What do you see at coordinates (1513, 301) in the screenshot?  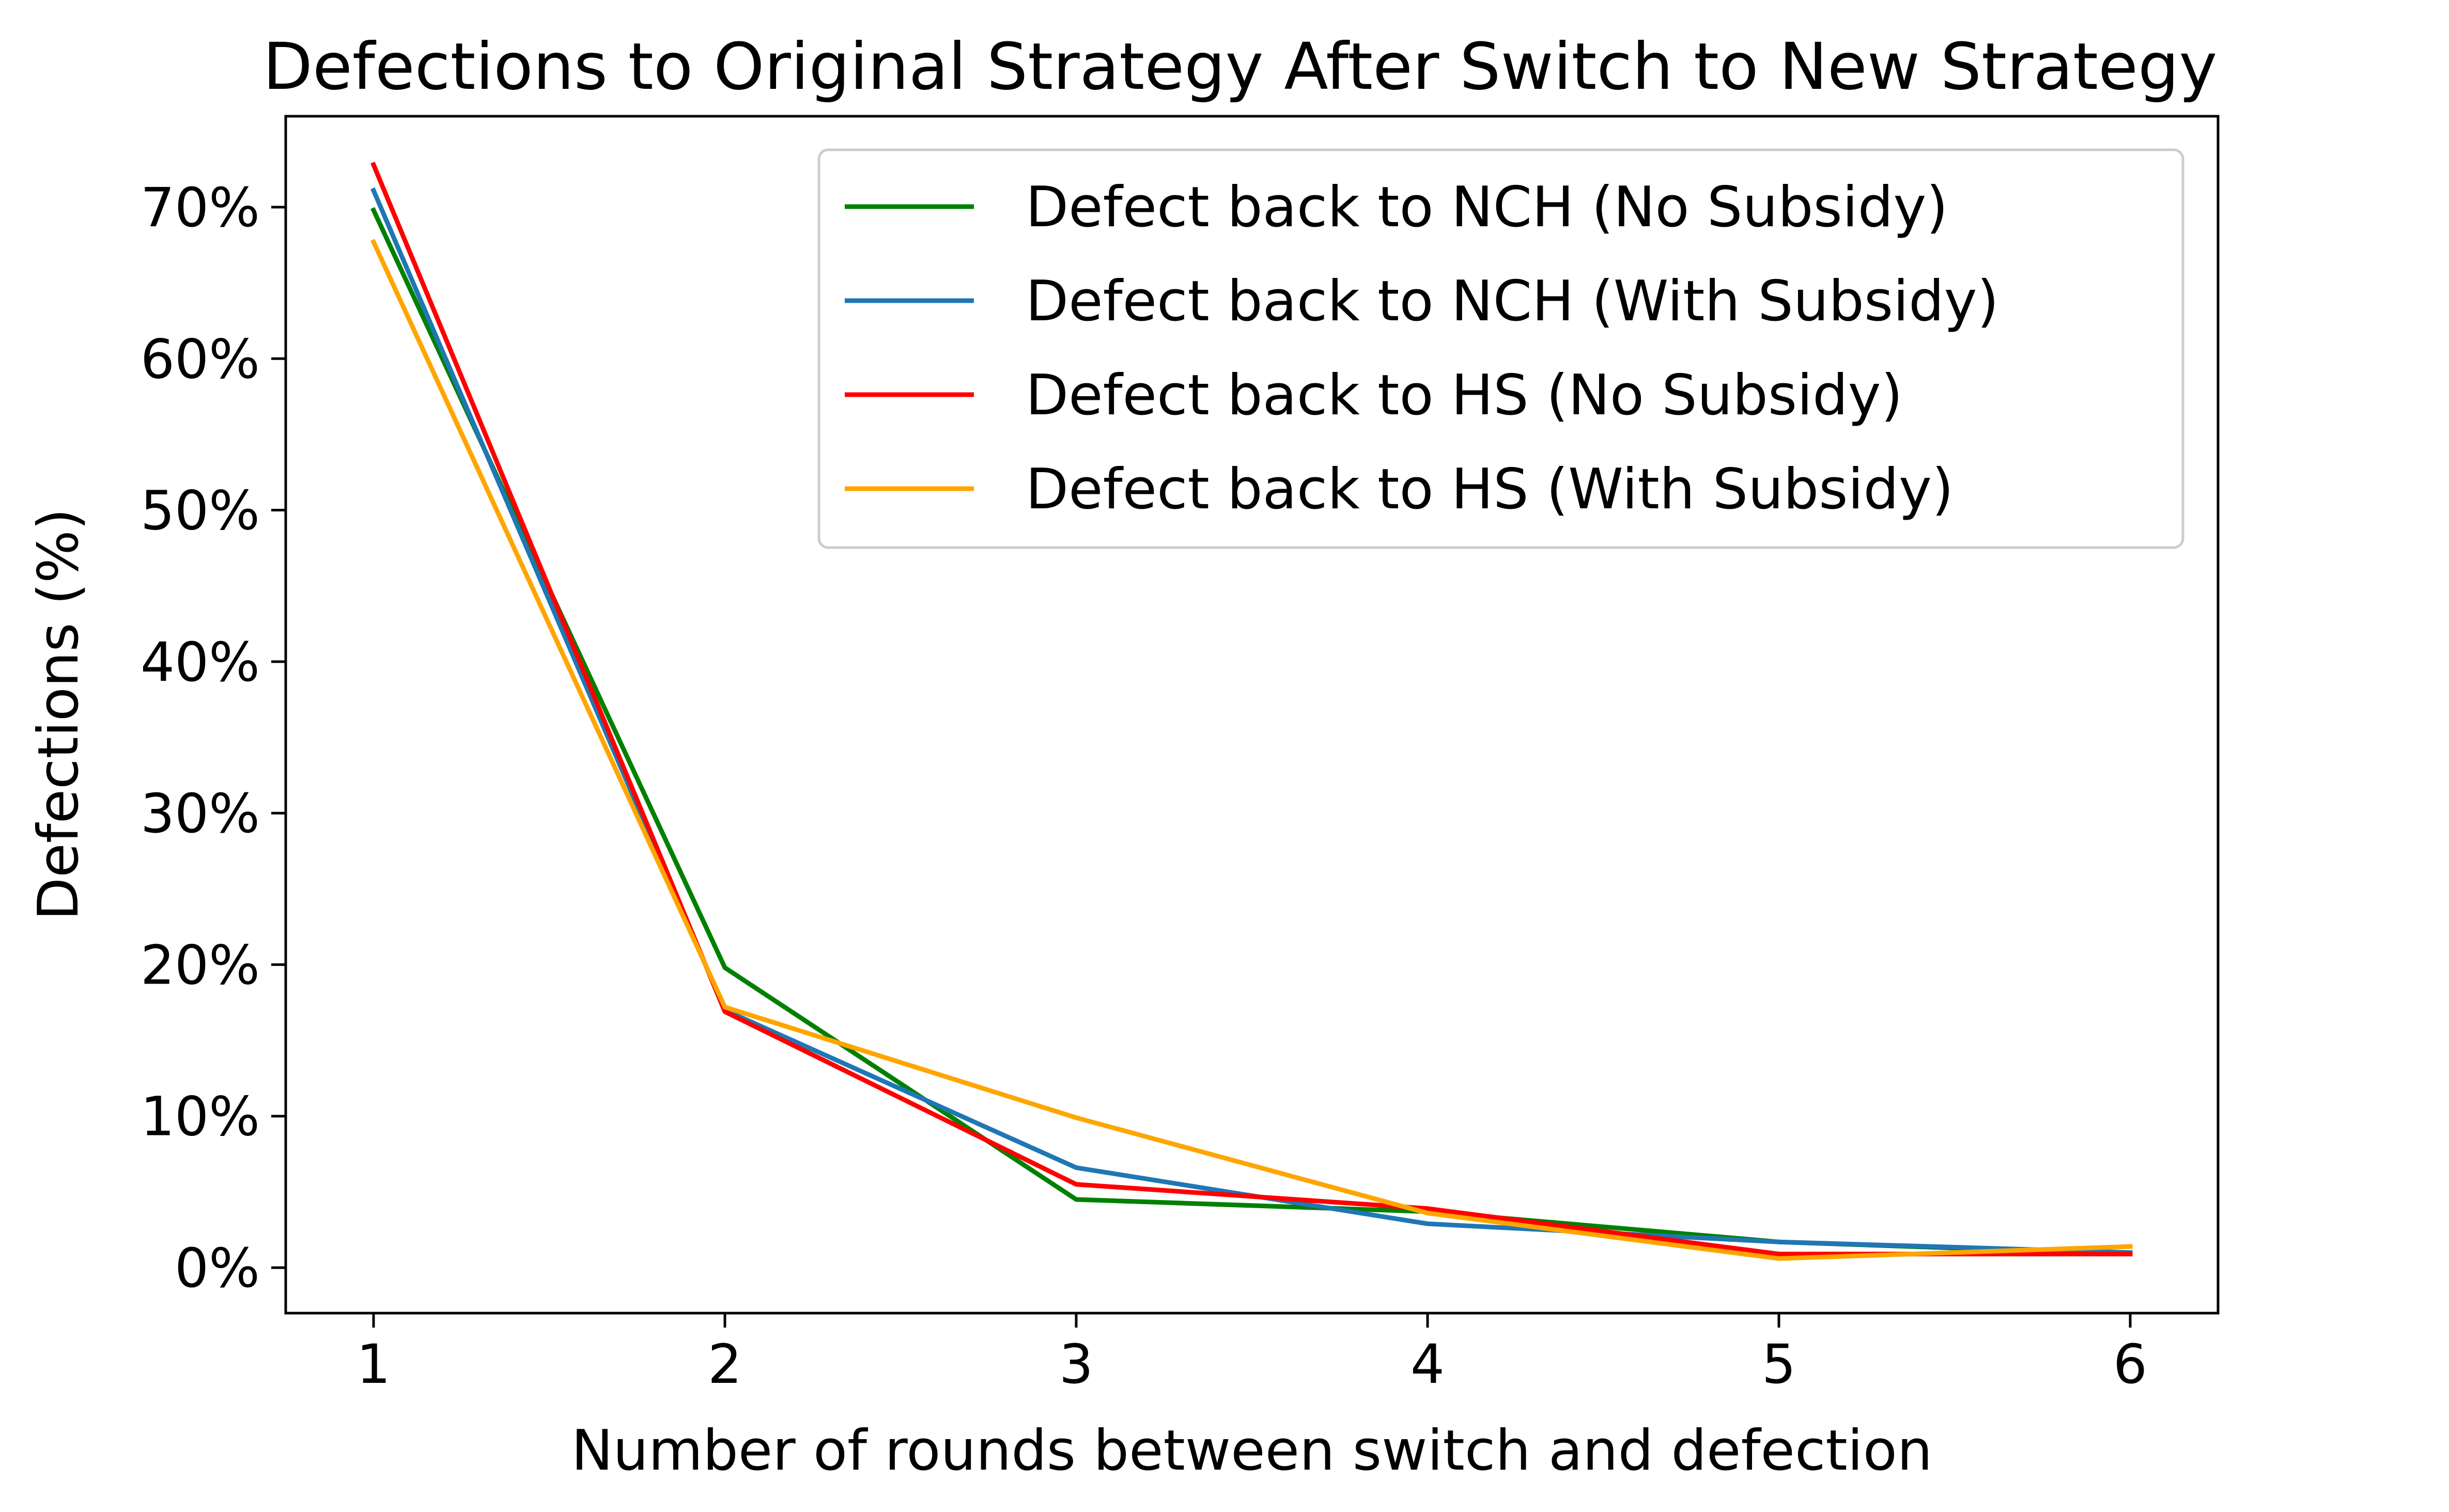 I see `legend-label-2: Defect back to NCH (With Subsidy)` at bounding box center [1513, 301].